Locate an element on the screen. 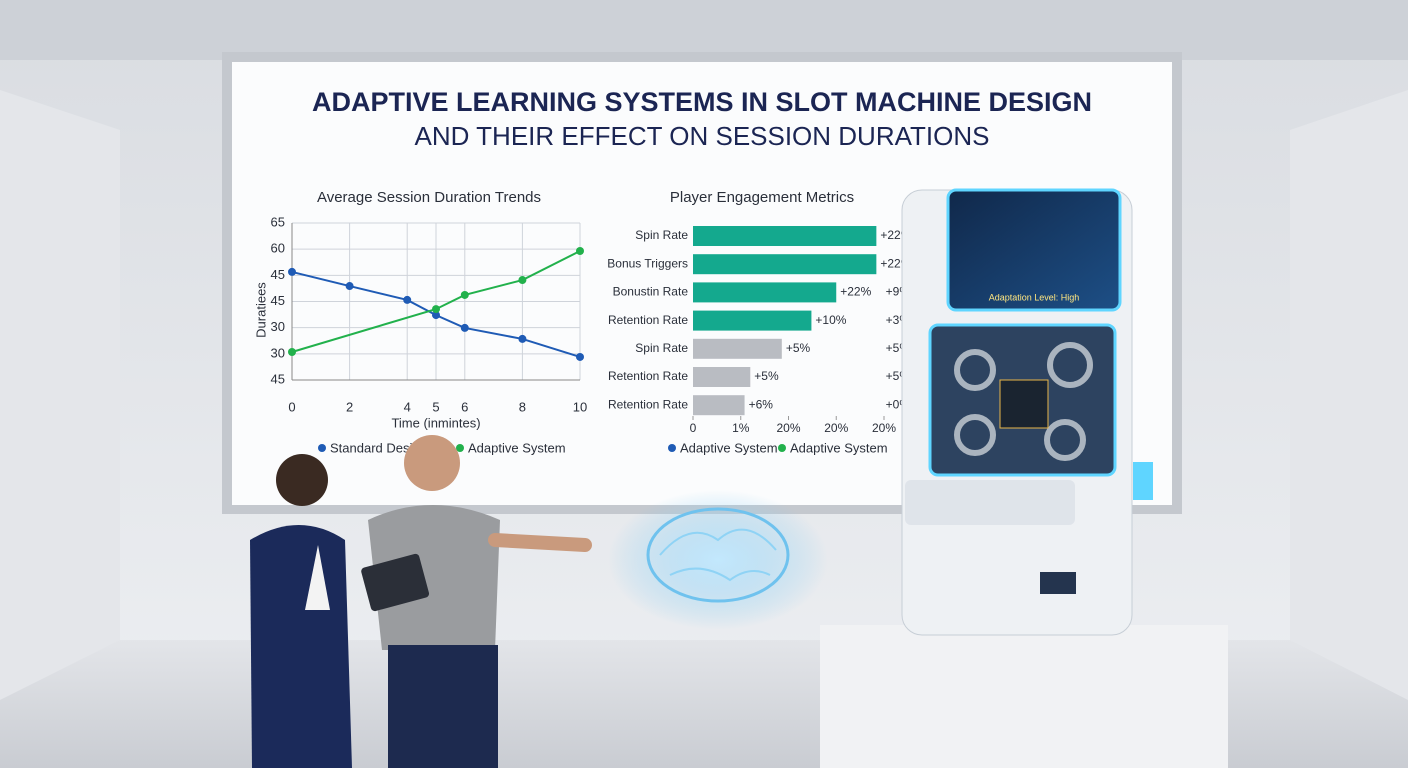 The image size is (1408, 768). machine-console is located at coordinates (990, 502).